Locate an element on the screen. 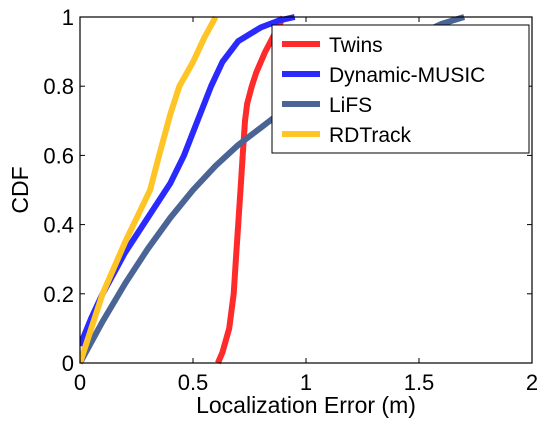 Image resolution: width=550 pixels, height=424 pixels. x-tick-label: 1 is located at coordinates (306, 382).